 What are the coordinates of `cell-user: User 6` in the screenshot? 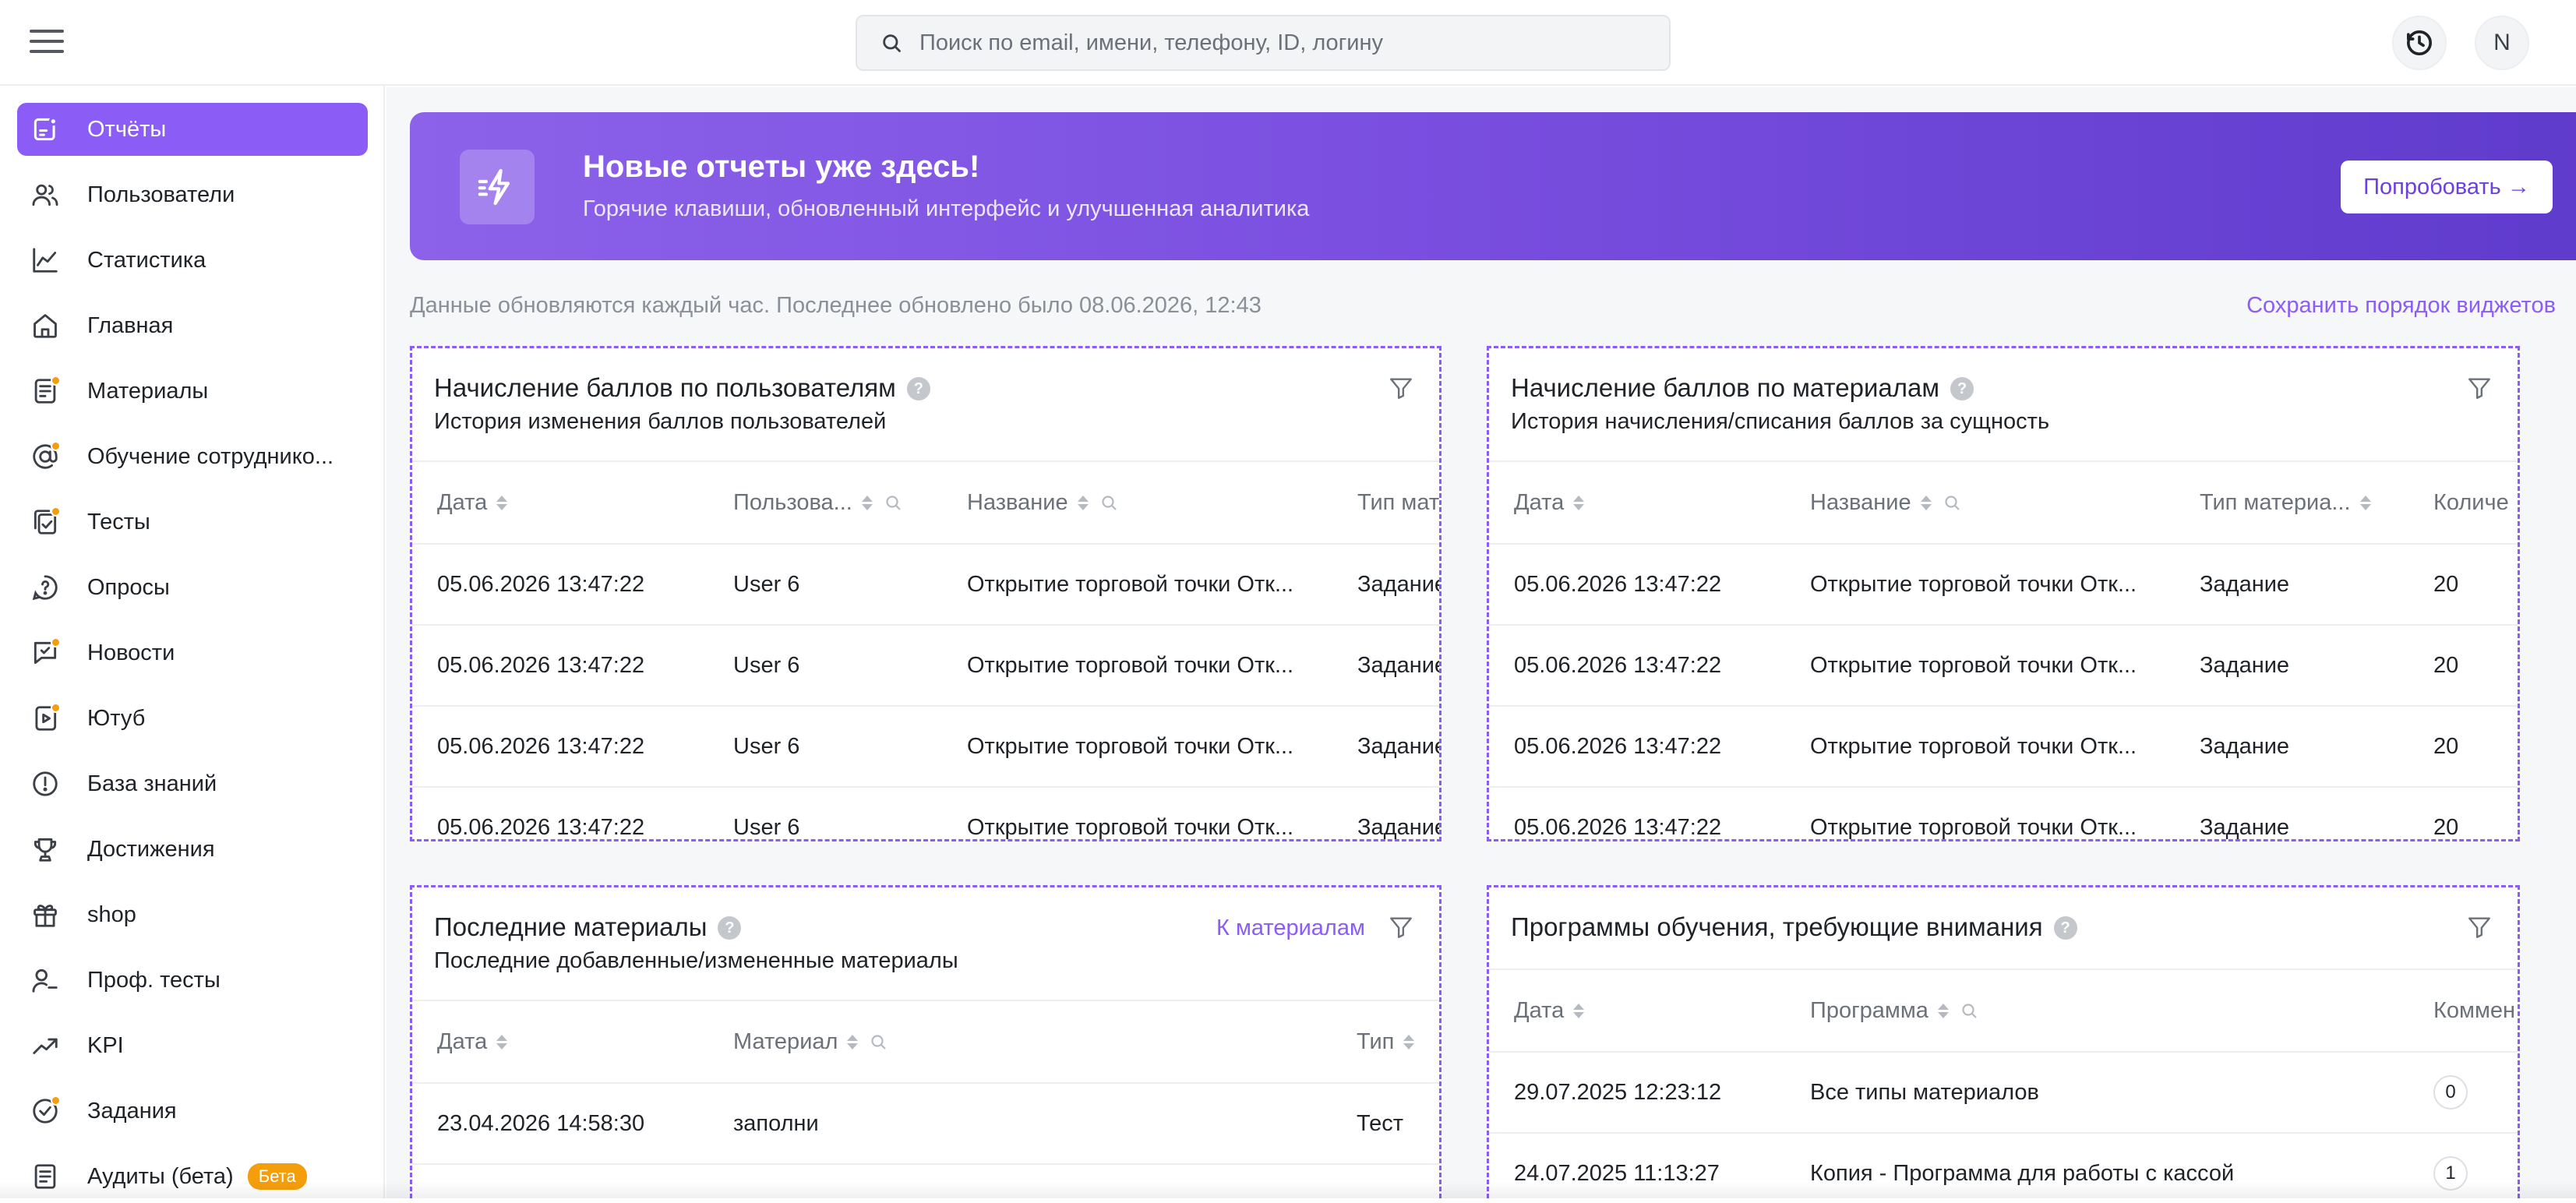 It's located at (766, 814).